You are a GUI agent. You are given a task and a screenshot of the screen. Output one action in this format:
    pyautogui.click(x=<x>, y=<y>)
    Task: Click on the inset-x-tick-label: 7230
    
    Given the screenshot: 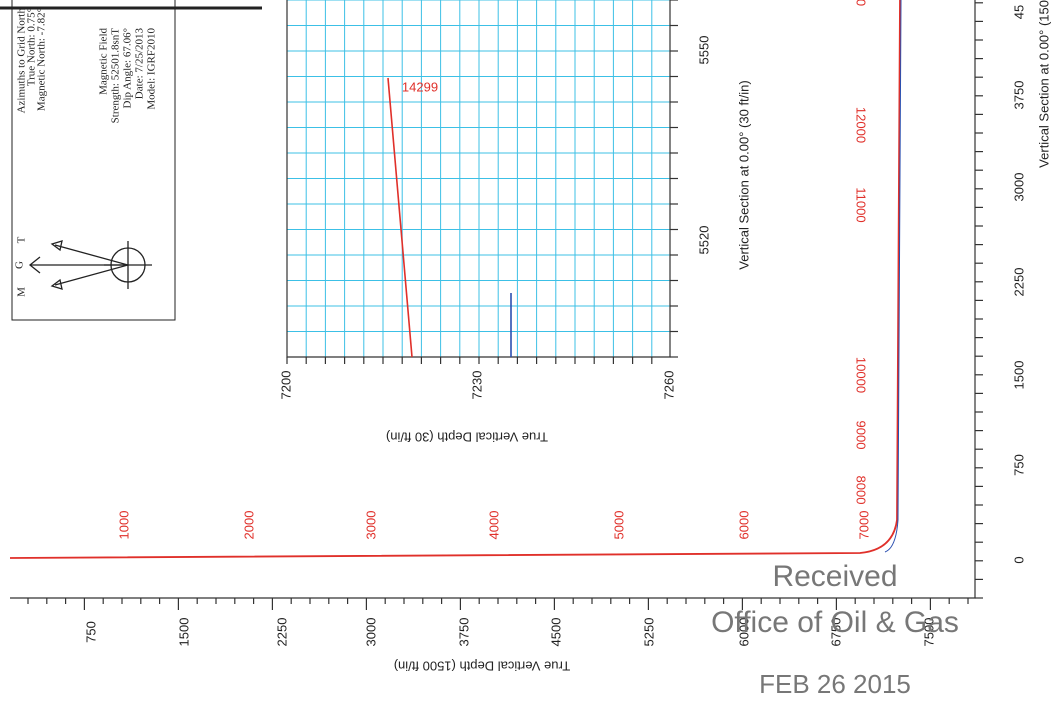 What is the action you would take?
    pyautogui.click(x=476, y=385)
    